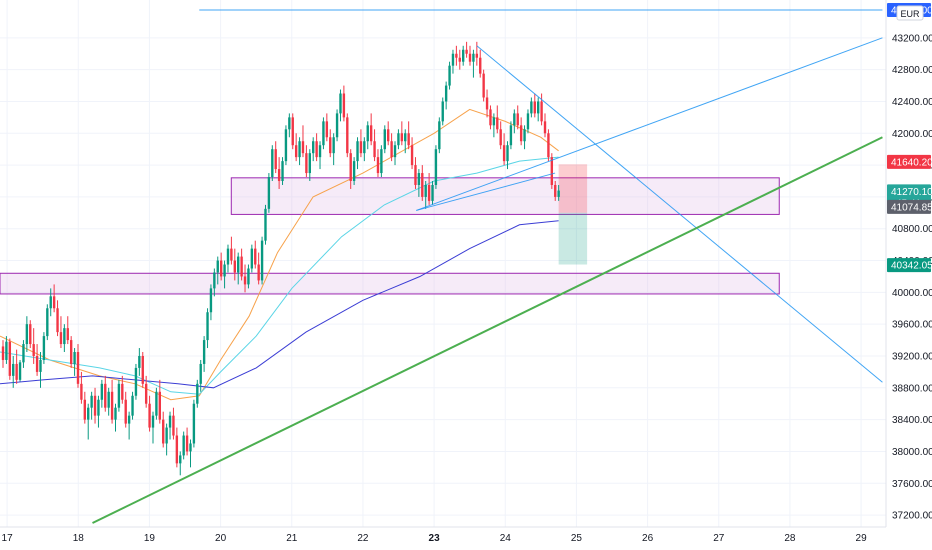 This screenshot has width=932, height=550. I want to click on price-tick-label: 42400.00, so click(912, 102).